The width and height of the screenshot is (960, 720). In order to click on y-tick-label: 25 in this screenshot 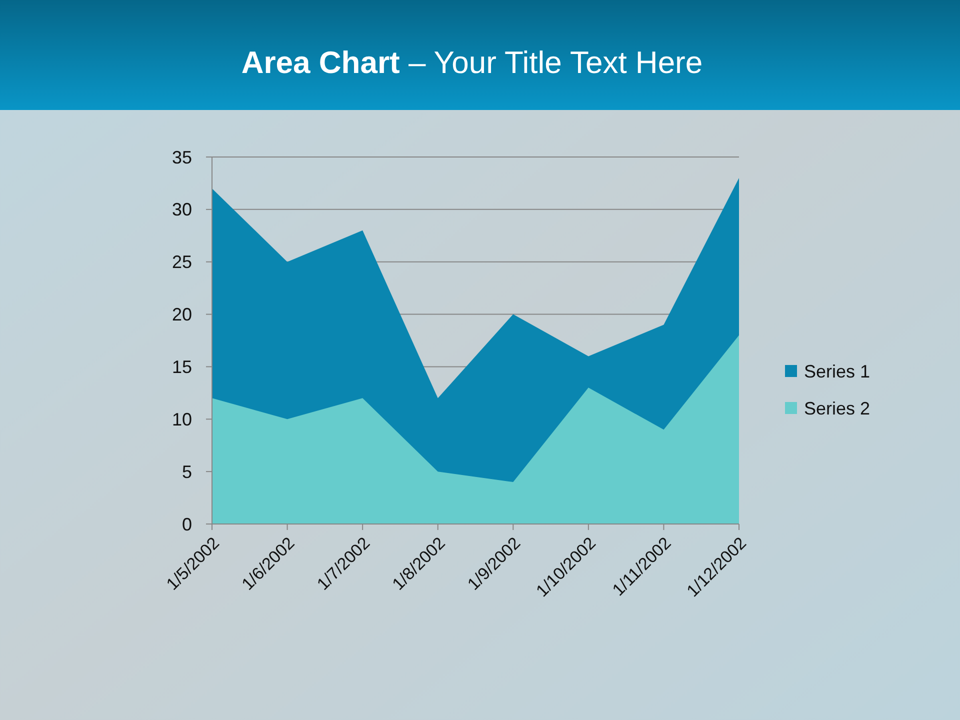, I will do `click(182, 262)`.